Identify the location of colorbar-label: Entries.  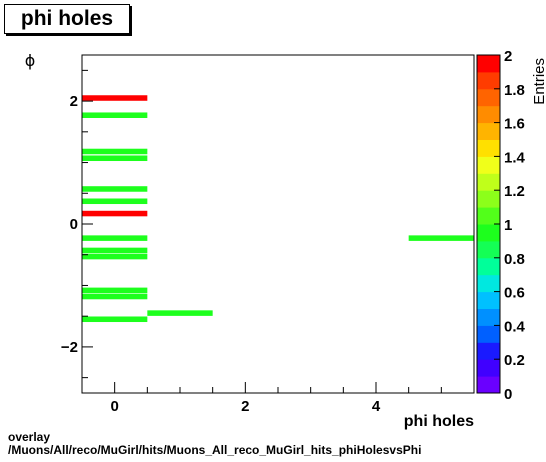
(538, 81).